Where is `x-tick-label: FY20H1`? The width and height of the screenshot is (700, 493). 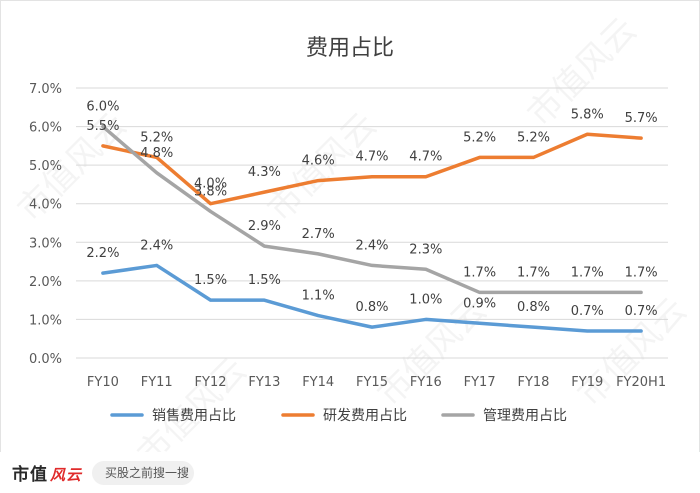
x-tick-label: FY20H1 is located at coordinates (641, 382).